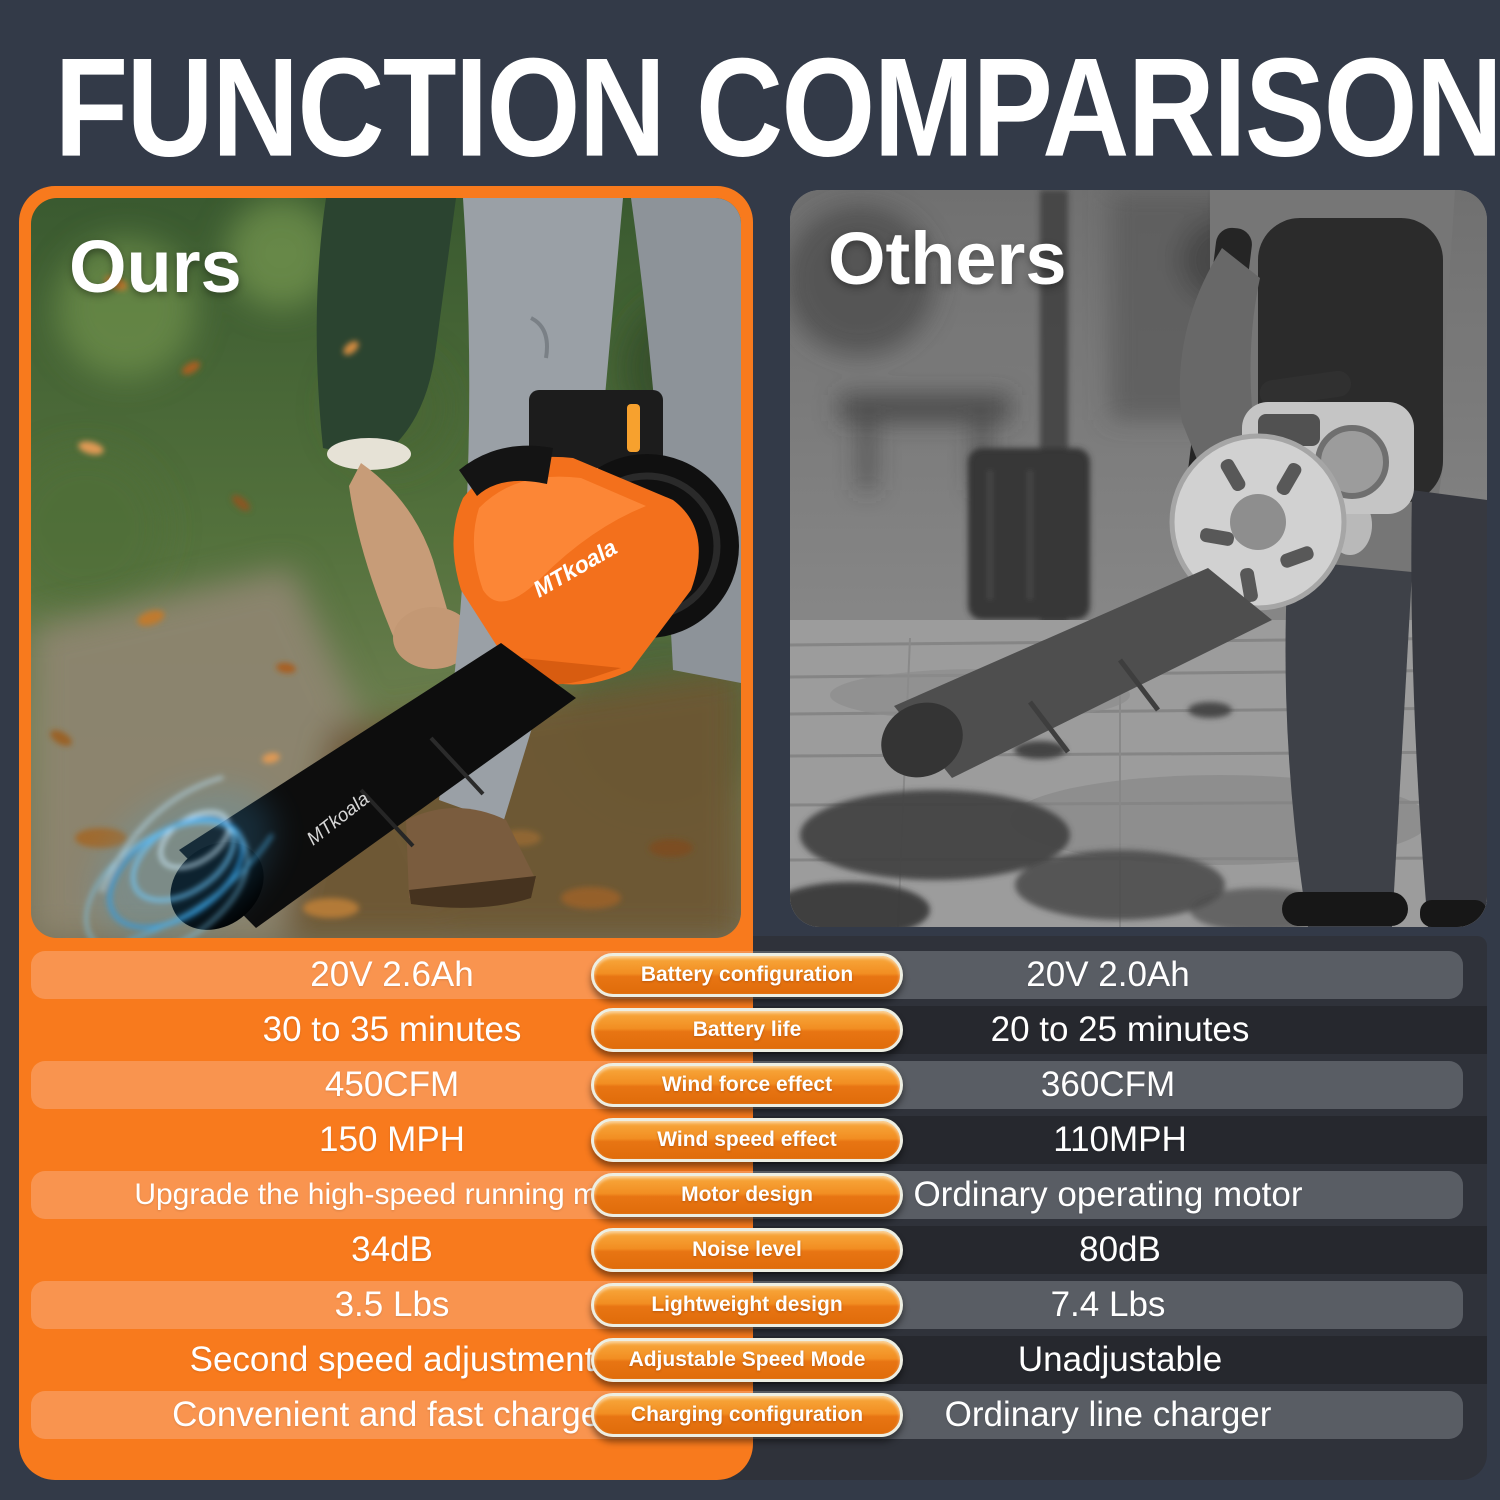 The height and width of the screenshot is (1500, 1500). I want to click on feature-pill: Adjustable Speed Mode, so click(747, 1360).